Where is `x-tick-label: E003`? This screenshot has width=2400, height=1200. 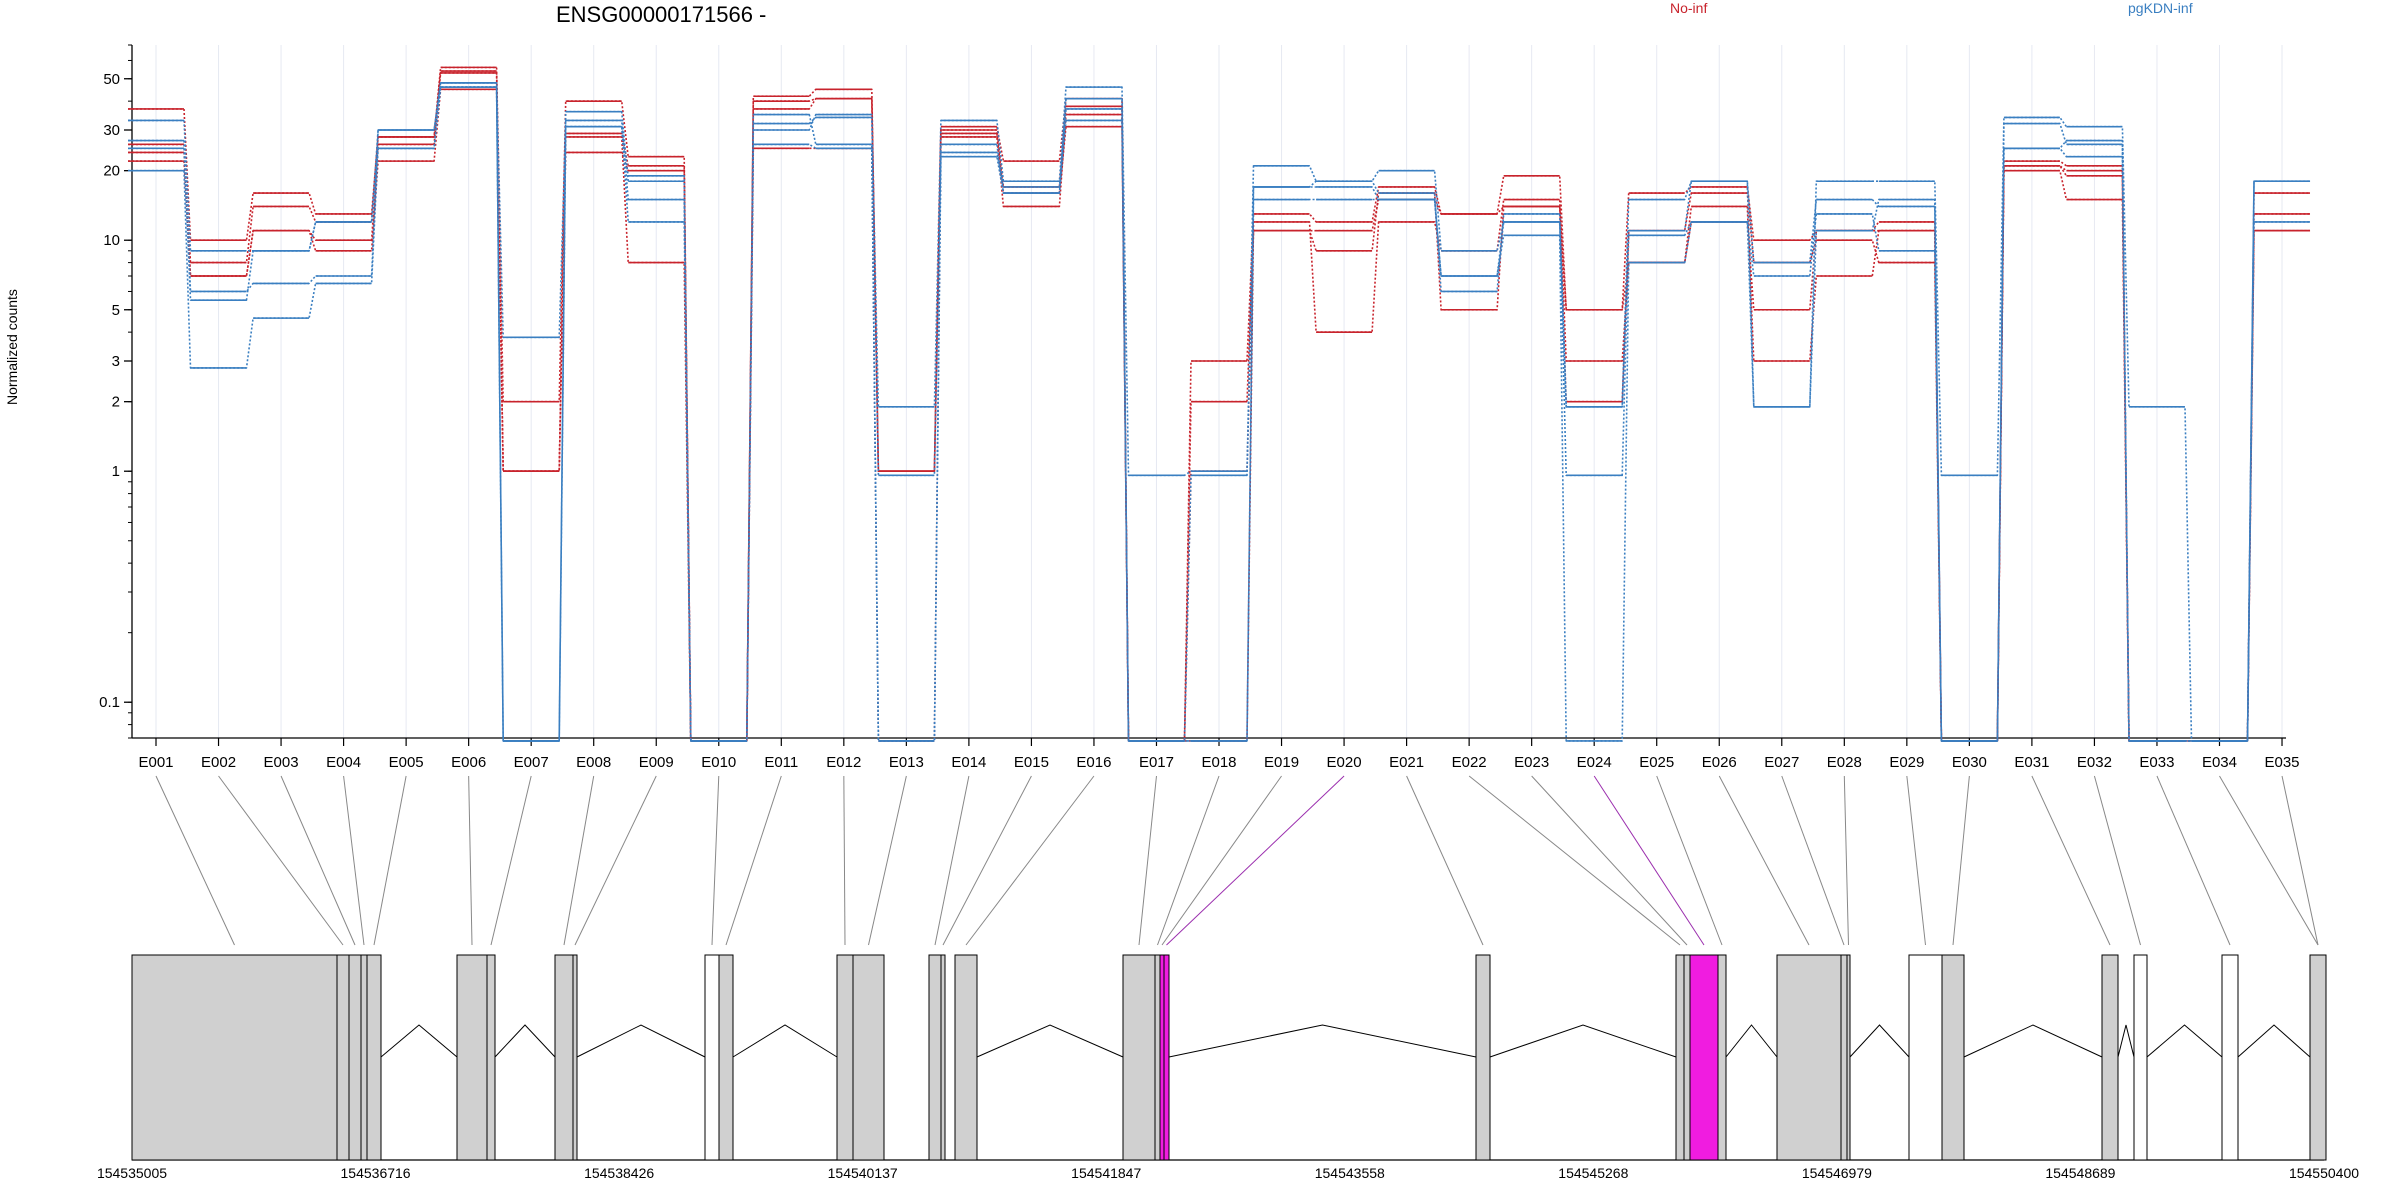
x-tick-label: E003 is located at coordinates (281, 762).